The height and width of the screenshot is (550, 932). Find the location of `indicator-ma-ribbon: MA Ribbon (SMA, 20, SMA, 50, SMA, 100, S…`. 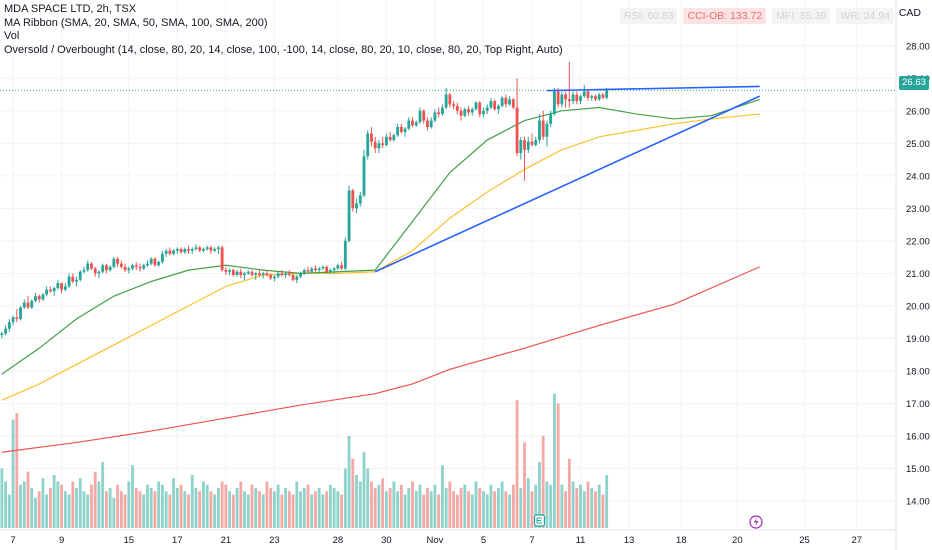

indicator-ma-ribbon: MA Ribbon (SMA, 20, SMA, 50, SMA, 100, S… is located at coordinates (136, 22).